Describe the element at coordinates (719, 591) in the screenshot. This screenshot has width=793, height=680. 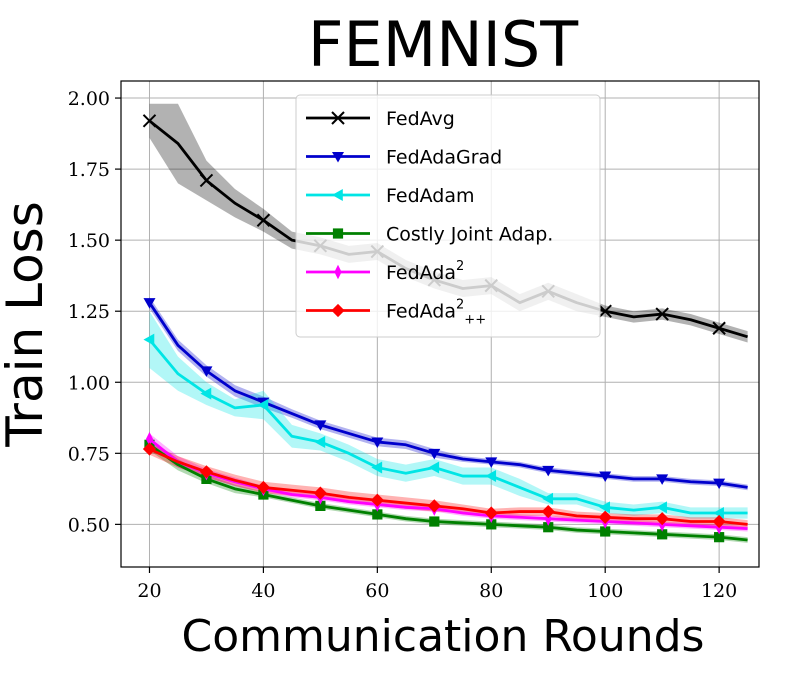
I see `x-tick-label: 120` at that location.